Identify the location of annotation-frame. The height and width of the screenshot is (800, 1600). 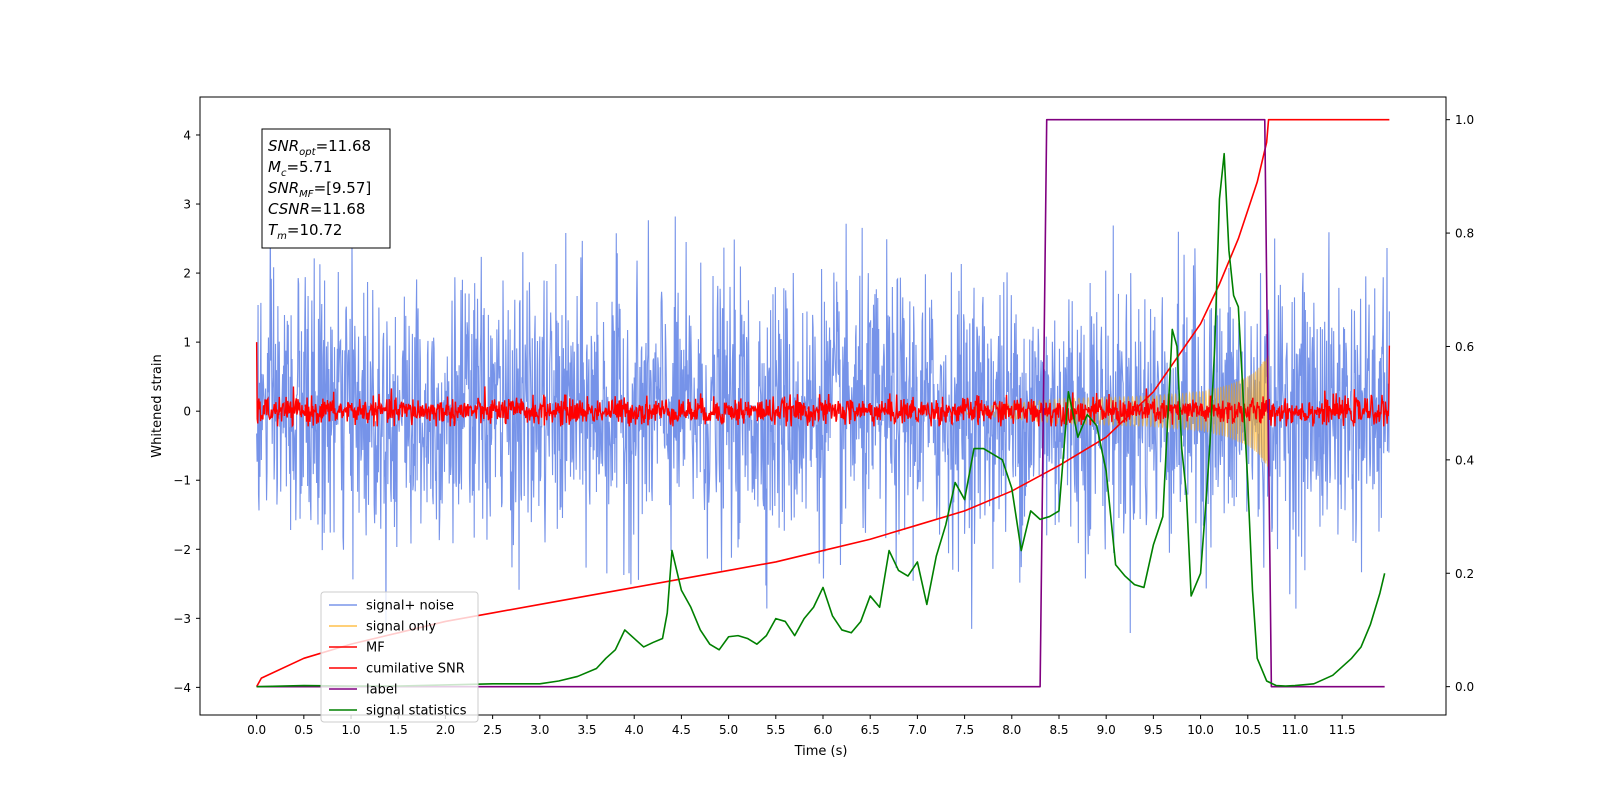
(326, 188).